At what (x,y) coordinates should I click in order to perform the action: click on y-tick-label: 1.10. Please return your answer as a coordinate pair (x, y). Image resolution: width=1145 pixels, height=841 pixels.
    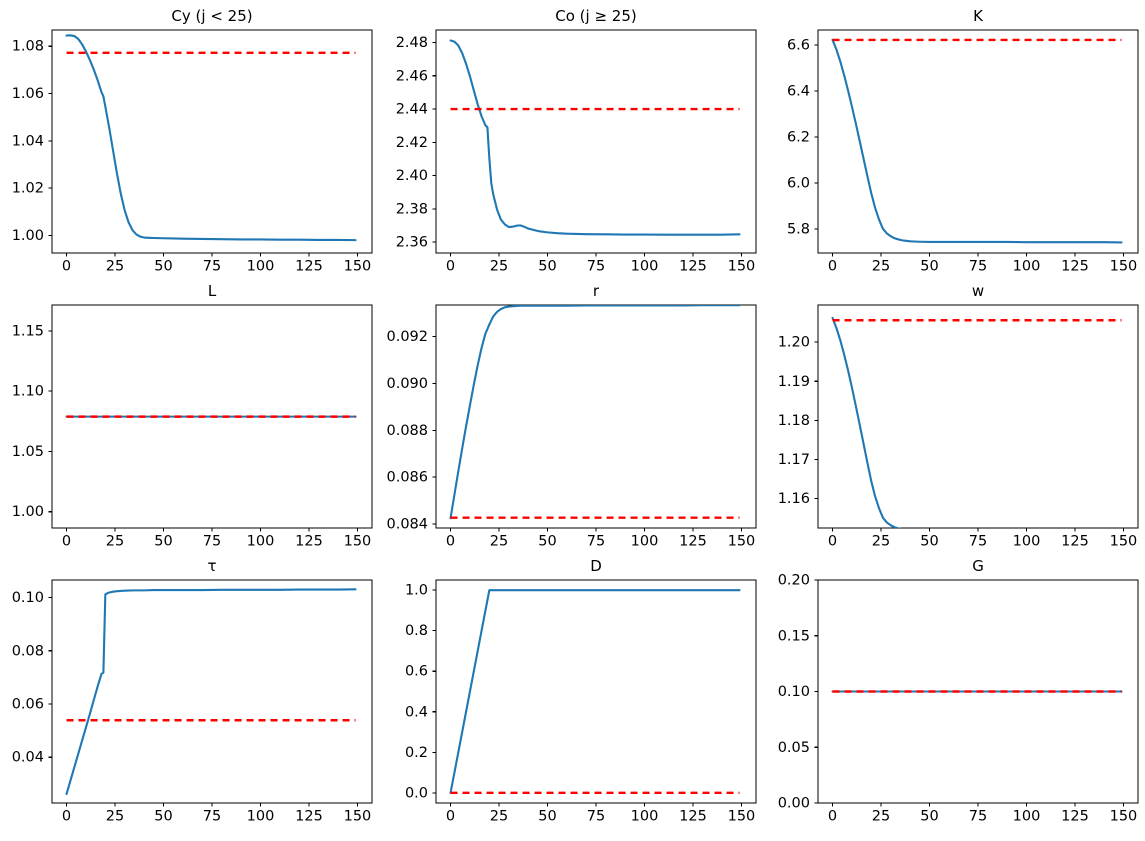
    Looking at the image, I should click on (28, 392).